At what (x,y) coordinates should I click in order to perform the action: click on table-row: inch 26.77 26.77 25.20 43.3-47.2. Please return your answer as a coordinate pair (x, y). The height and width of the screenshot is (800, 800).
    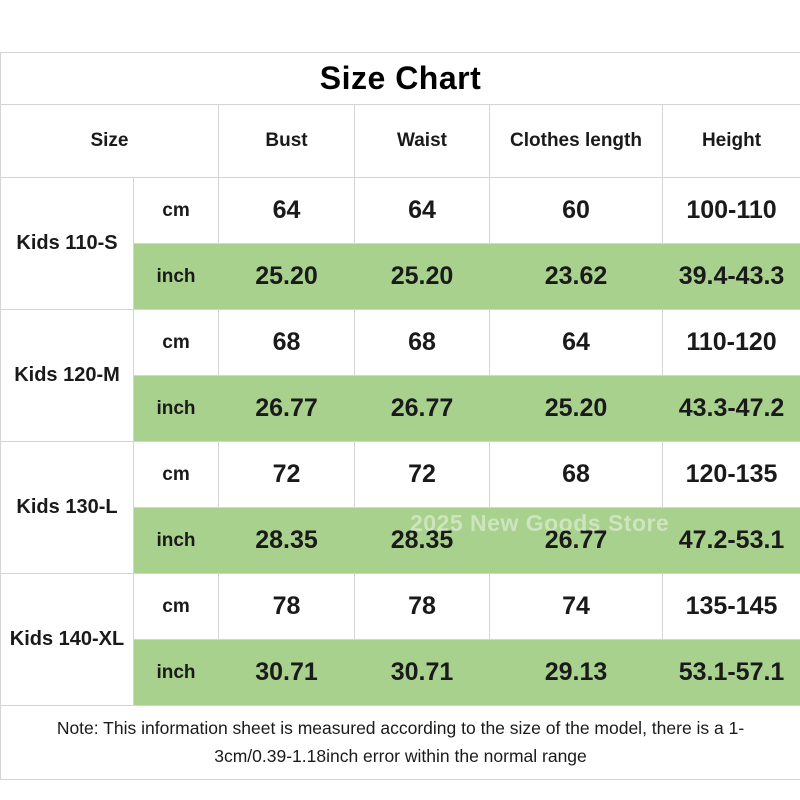
    Looking at the image, I should click on (400, 408).